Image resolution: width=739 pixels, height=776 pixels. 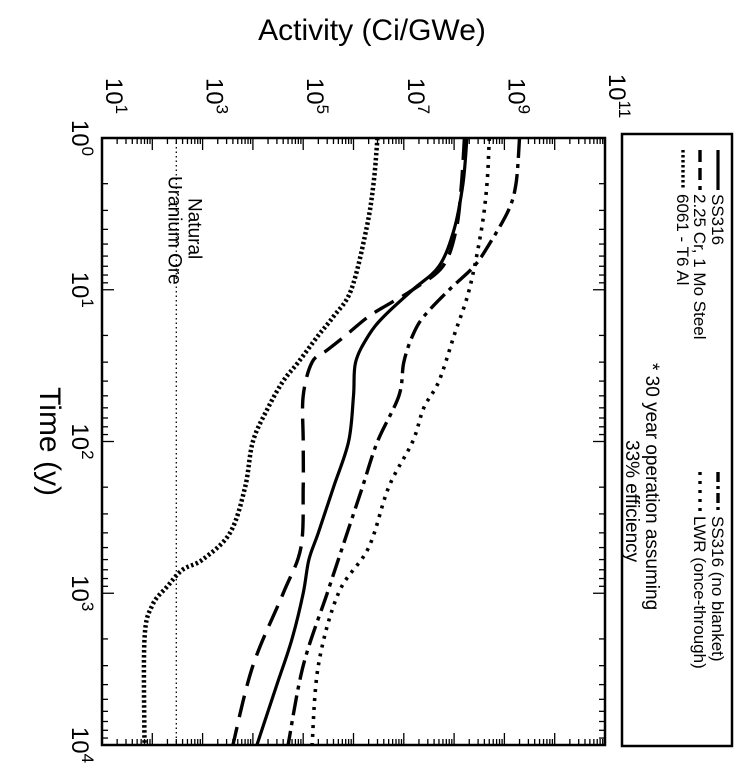 I want to click on x-axis-title: Time (y), so click(x=49, y=441).